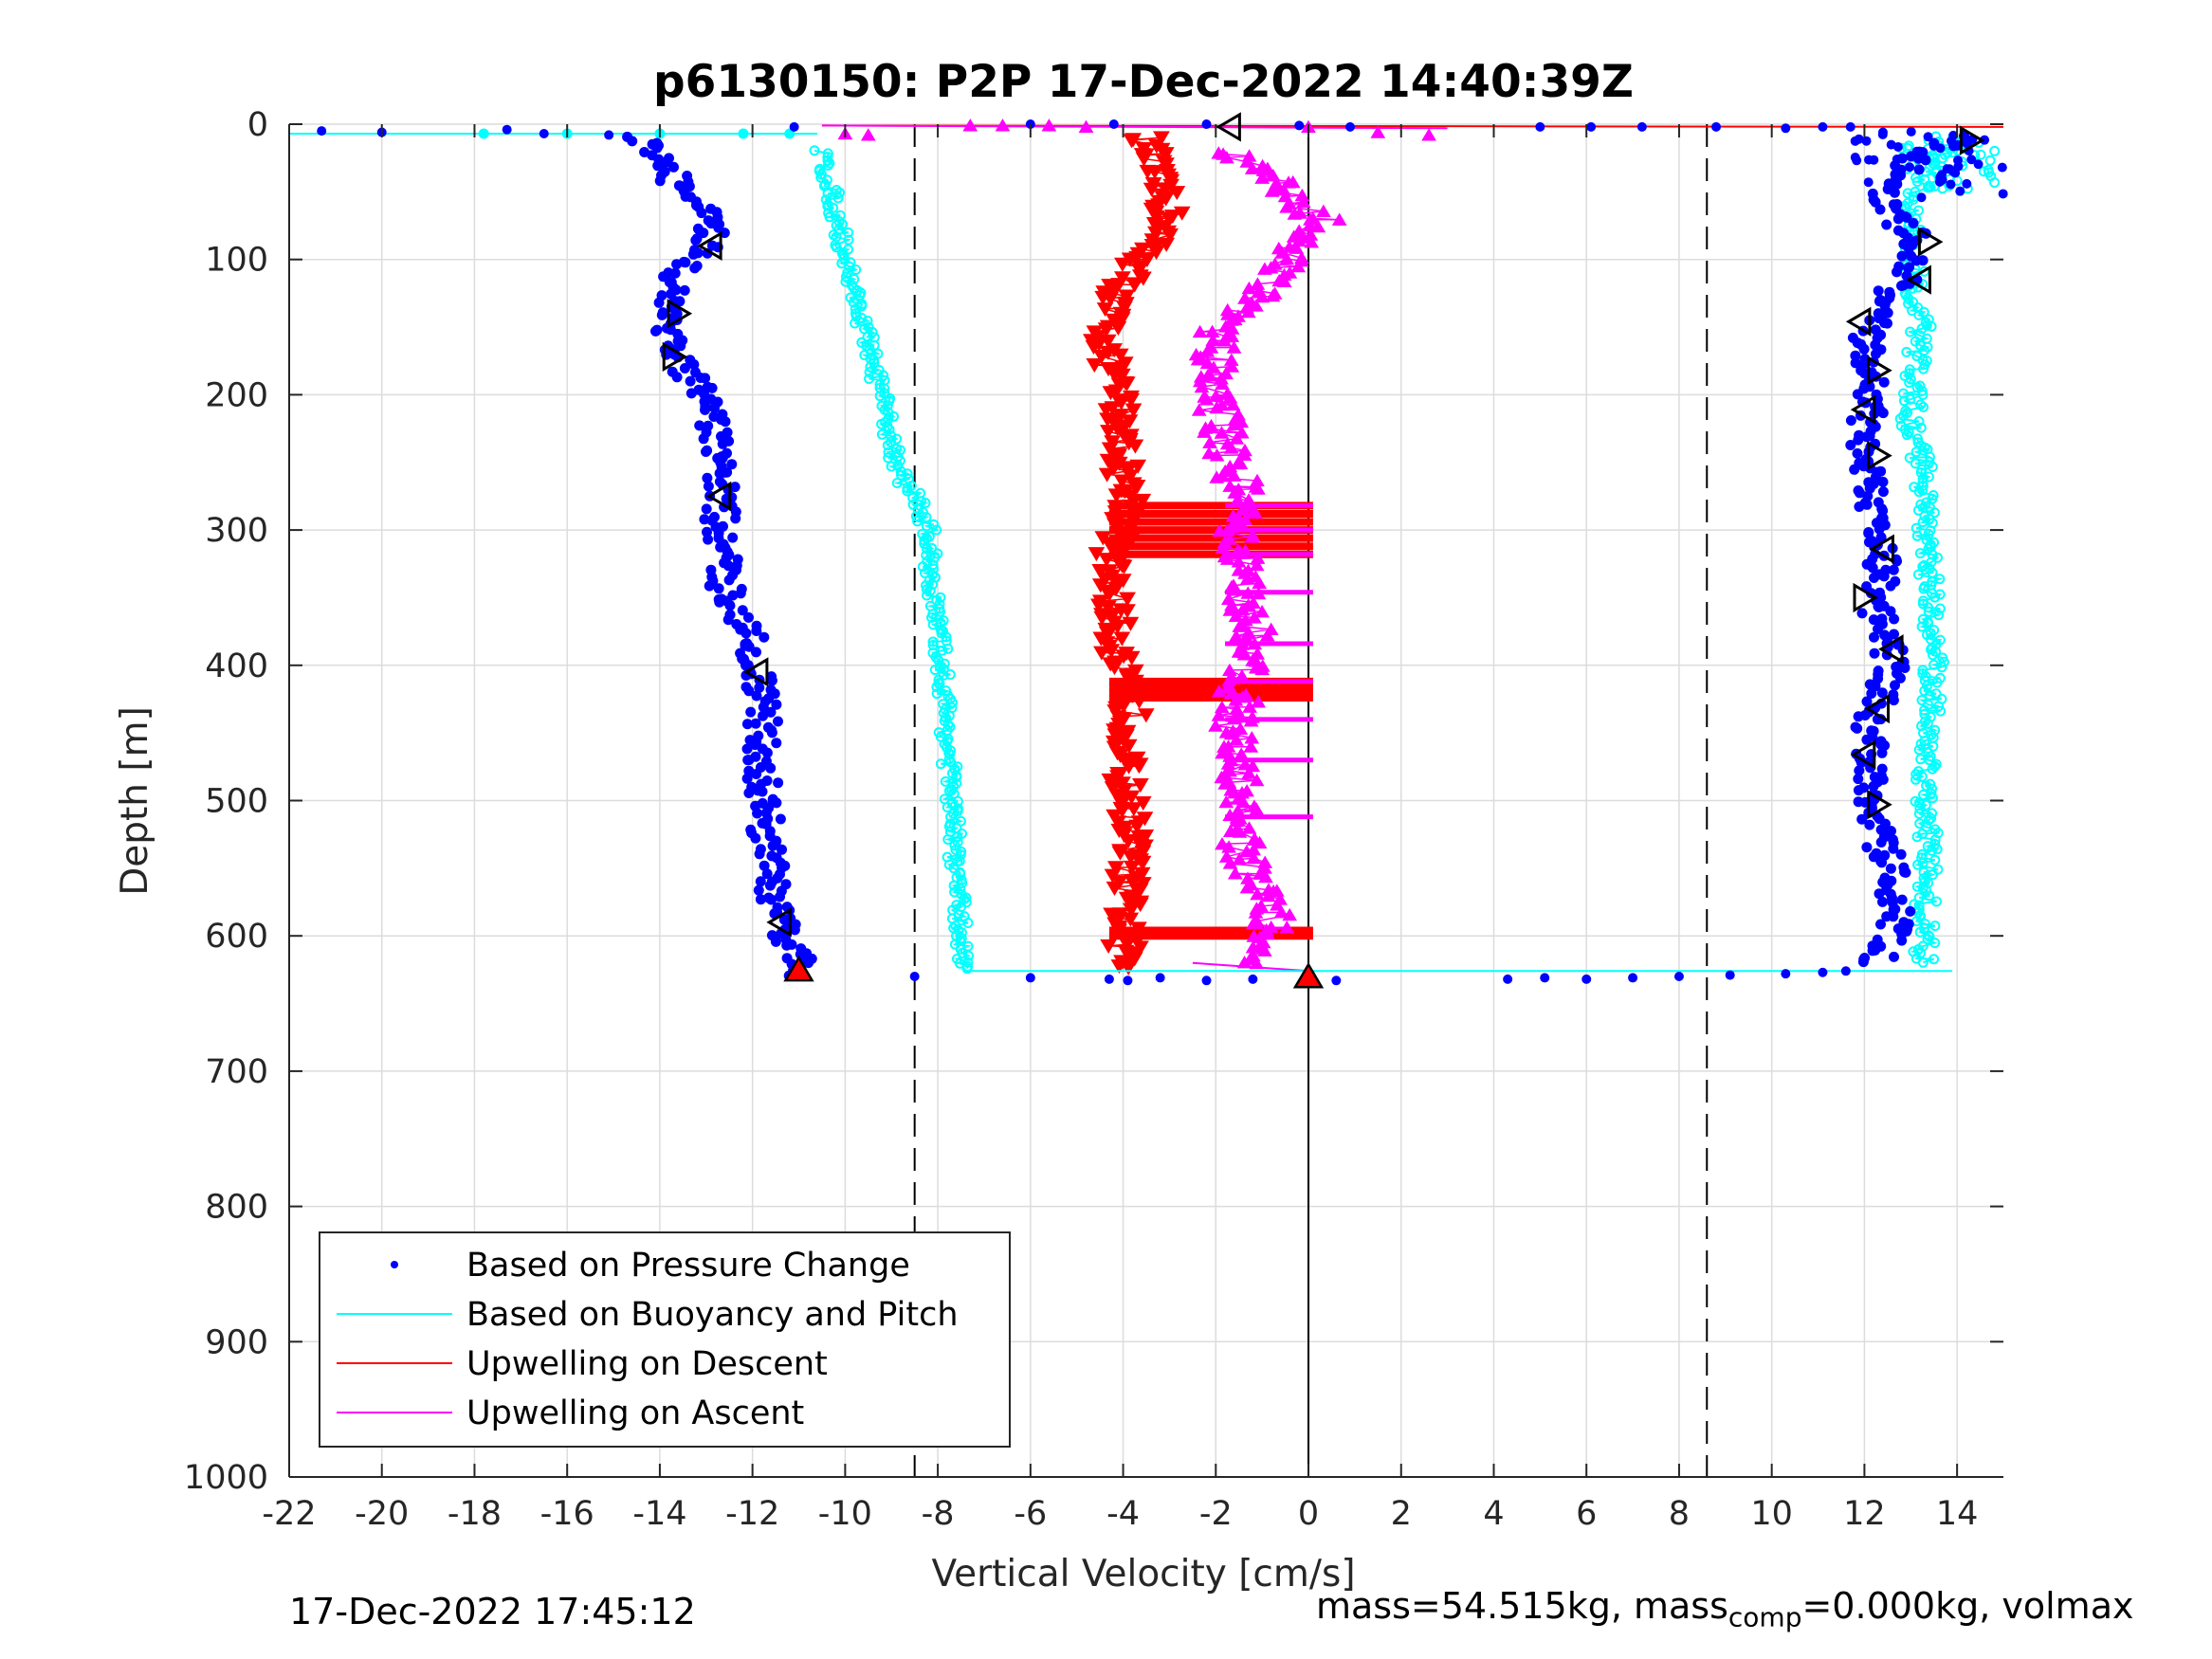  Describe the element at coordinates (1522, 1606) in the screenshot. I see `footer-mass-prefix: mass=54.515kg, mass` at that location.